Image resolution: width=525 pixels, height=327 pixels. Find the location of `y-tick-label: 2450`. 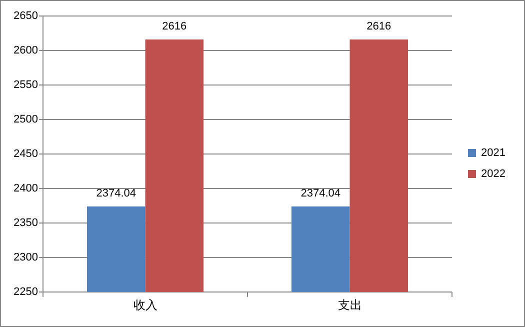

y-tick-label: 2450 is located at coordinates (26, 154).